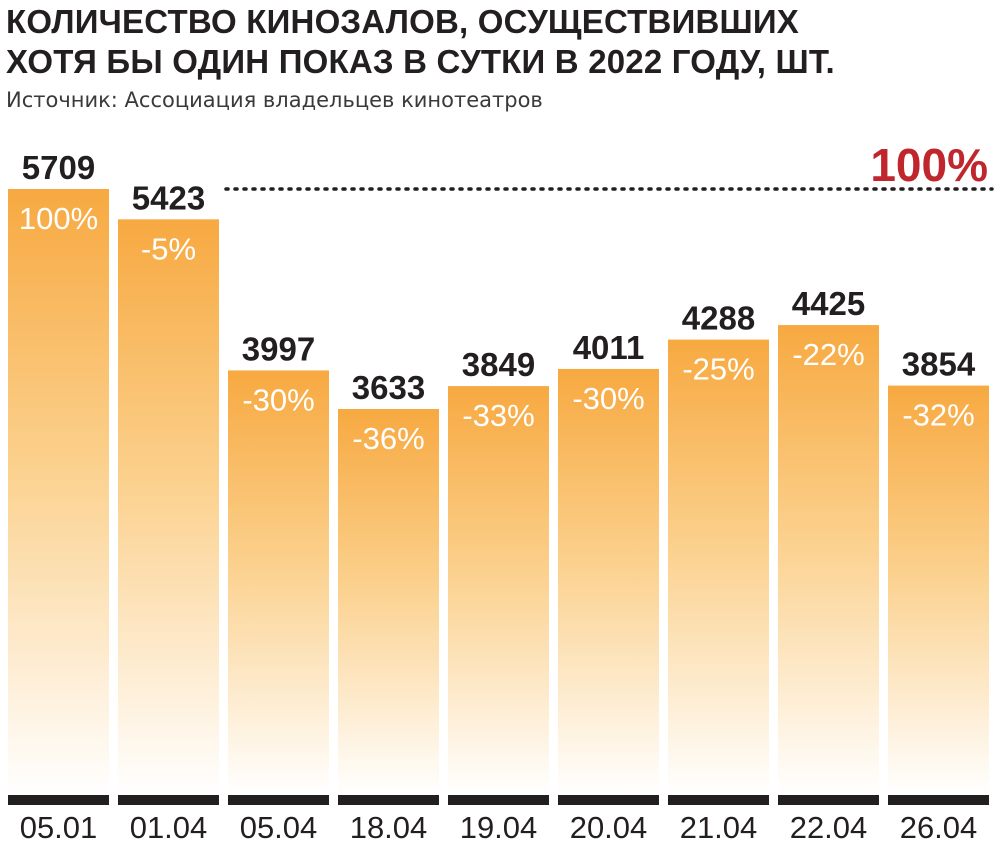  What do you see at coordinates (279, 826) in the screenshot?
I see `x-tick-label: 05.04` at bounding box center [279, 826].